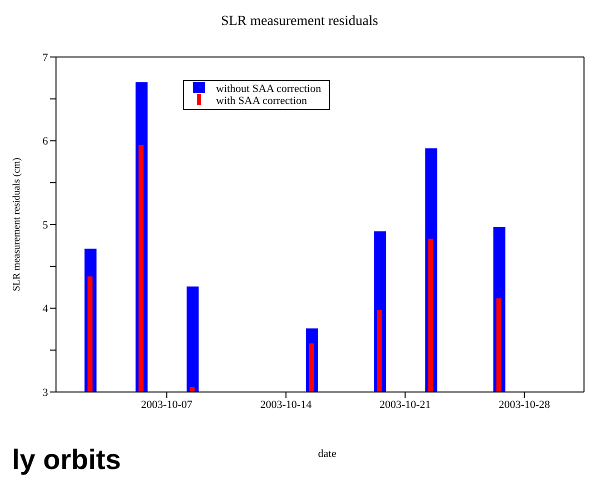 This screenshot has width=591, height=488. Describe the element at coordinates (45, 142) in the screenshot. I see `y-tick-label: 6` at that location.